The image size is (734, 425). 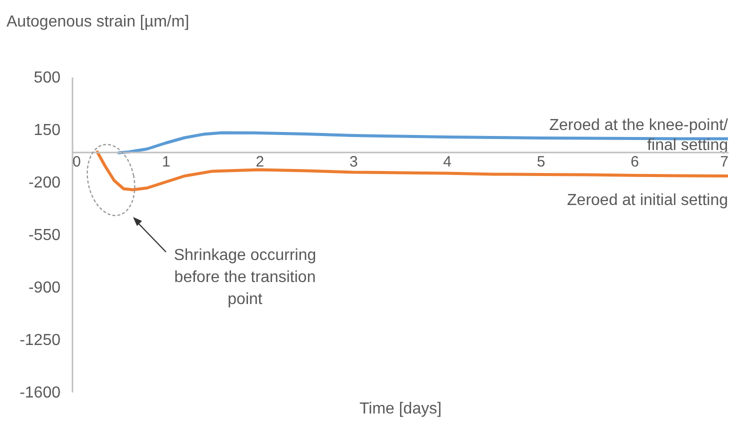 I want to click on x-tick-label: 0, so click(x=76, y=162).